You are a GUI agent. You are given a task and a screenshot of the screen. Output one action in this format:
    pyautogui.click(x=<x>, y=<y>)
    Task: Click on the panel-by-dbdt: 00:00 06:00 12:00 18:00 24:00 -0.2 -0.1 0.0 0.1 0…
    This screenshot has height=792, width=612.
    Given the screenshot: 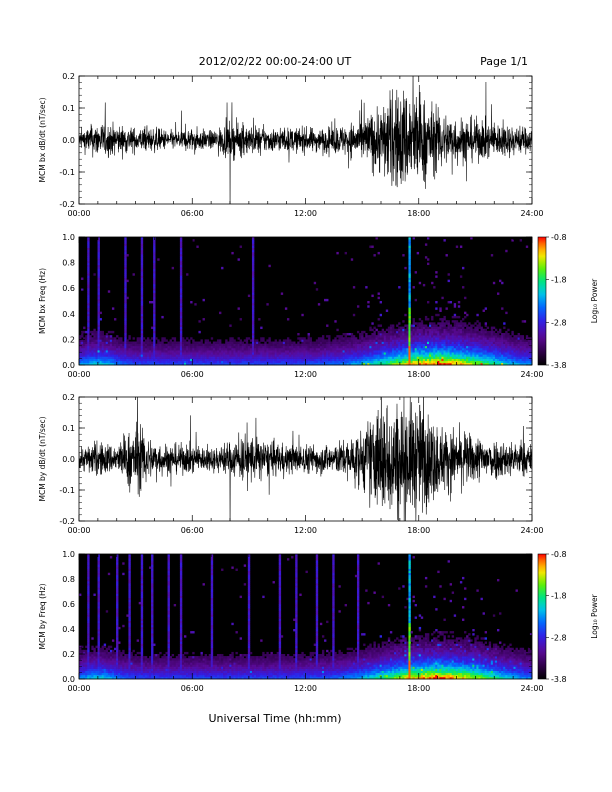 What is the action you would take?
    pyautogui.click(x=291, y=464)
    